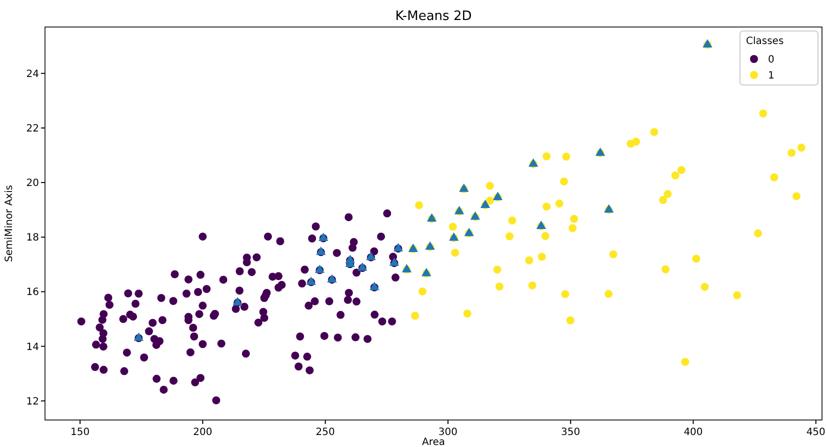  Describe the element at coordinates (765, 41) in the screenshot. I see `legend-title: Classes` at that location.